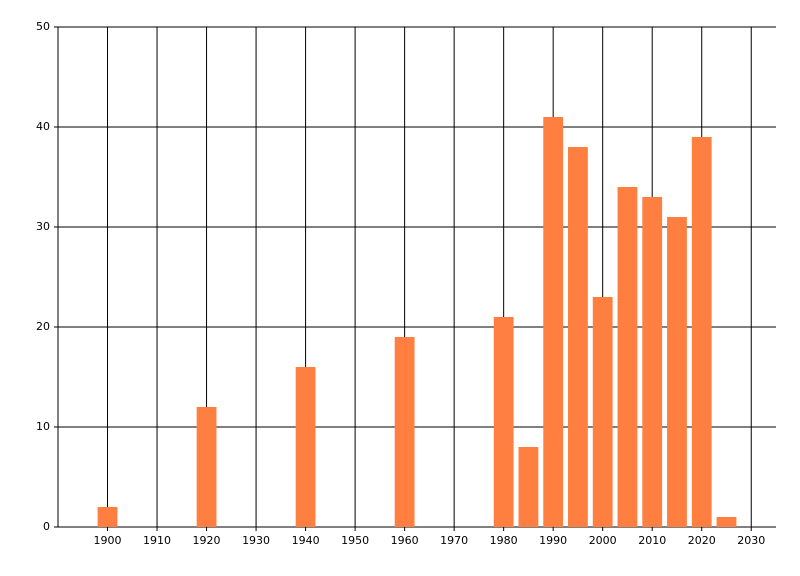 This screenshot has width=800, height=576. I want to click on x-tick-label: 1960, so click(405, 540).